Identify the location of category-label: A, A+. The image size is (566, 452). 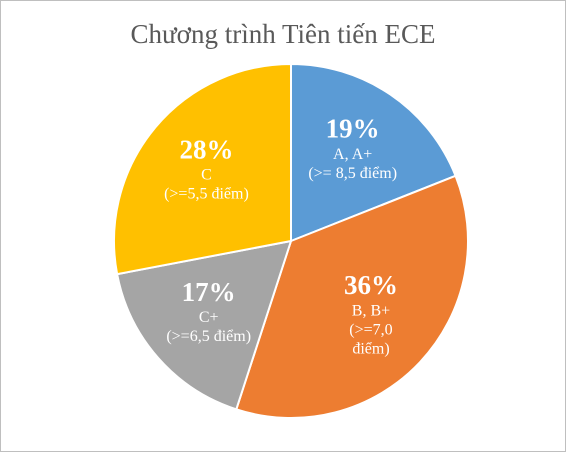
(352, 154).